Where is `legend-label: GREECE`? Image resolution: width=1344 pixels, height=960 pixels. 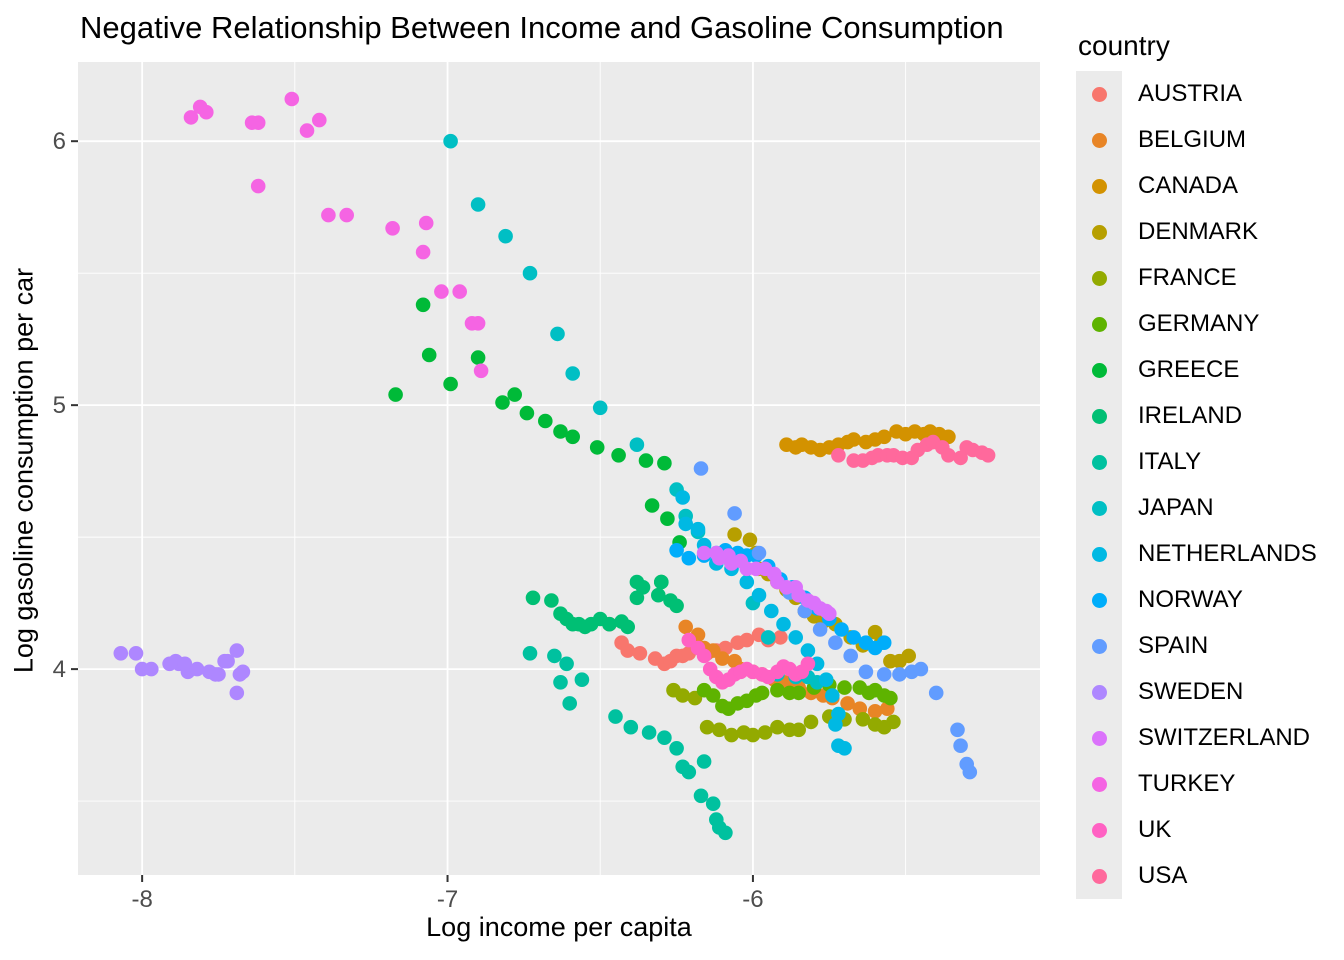
legend-label: GREECE is located at coordinates (1189, 369).